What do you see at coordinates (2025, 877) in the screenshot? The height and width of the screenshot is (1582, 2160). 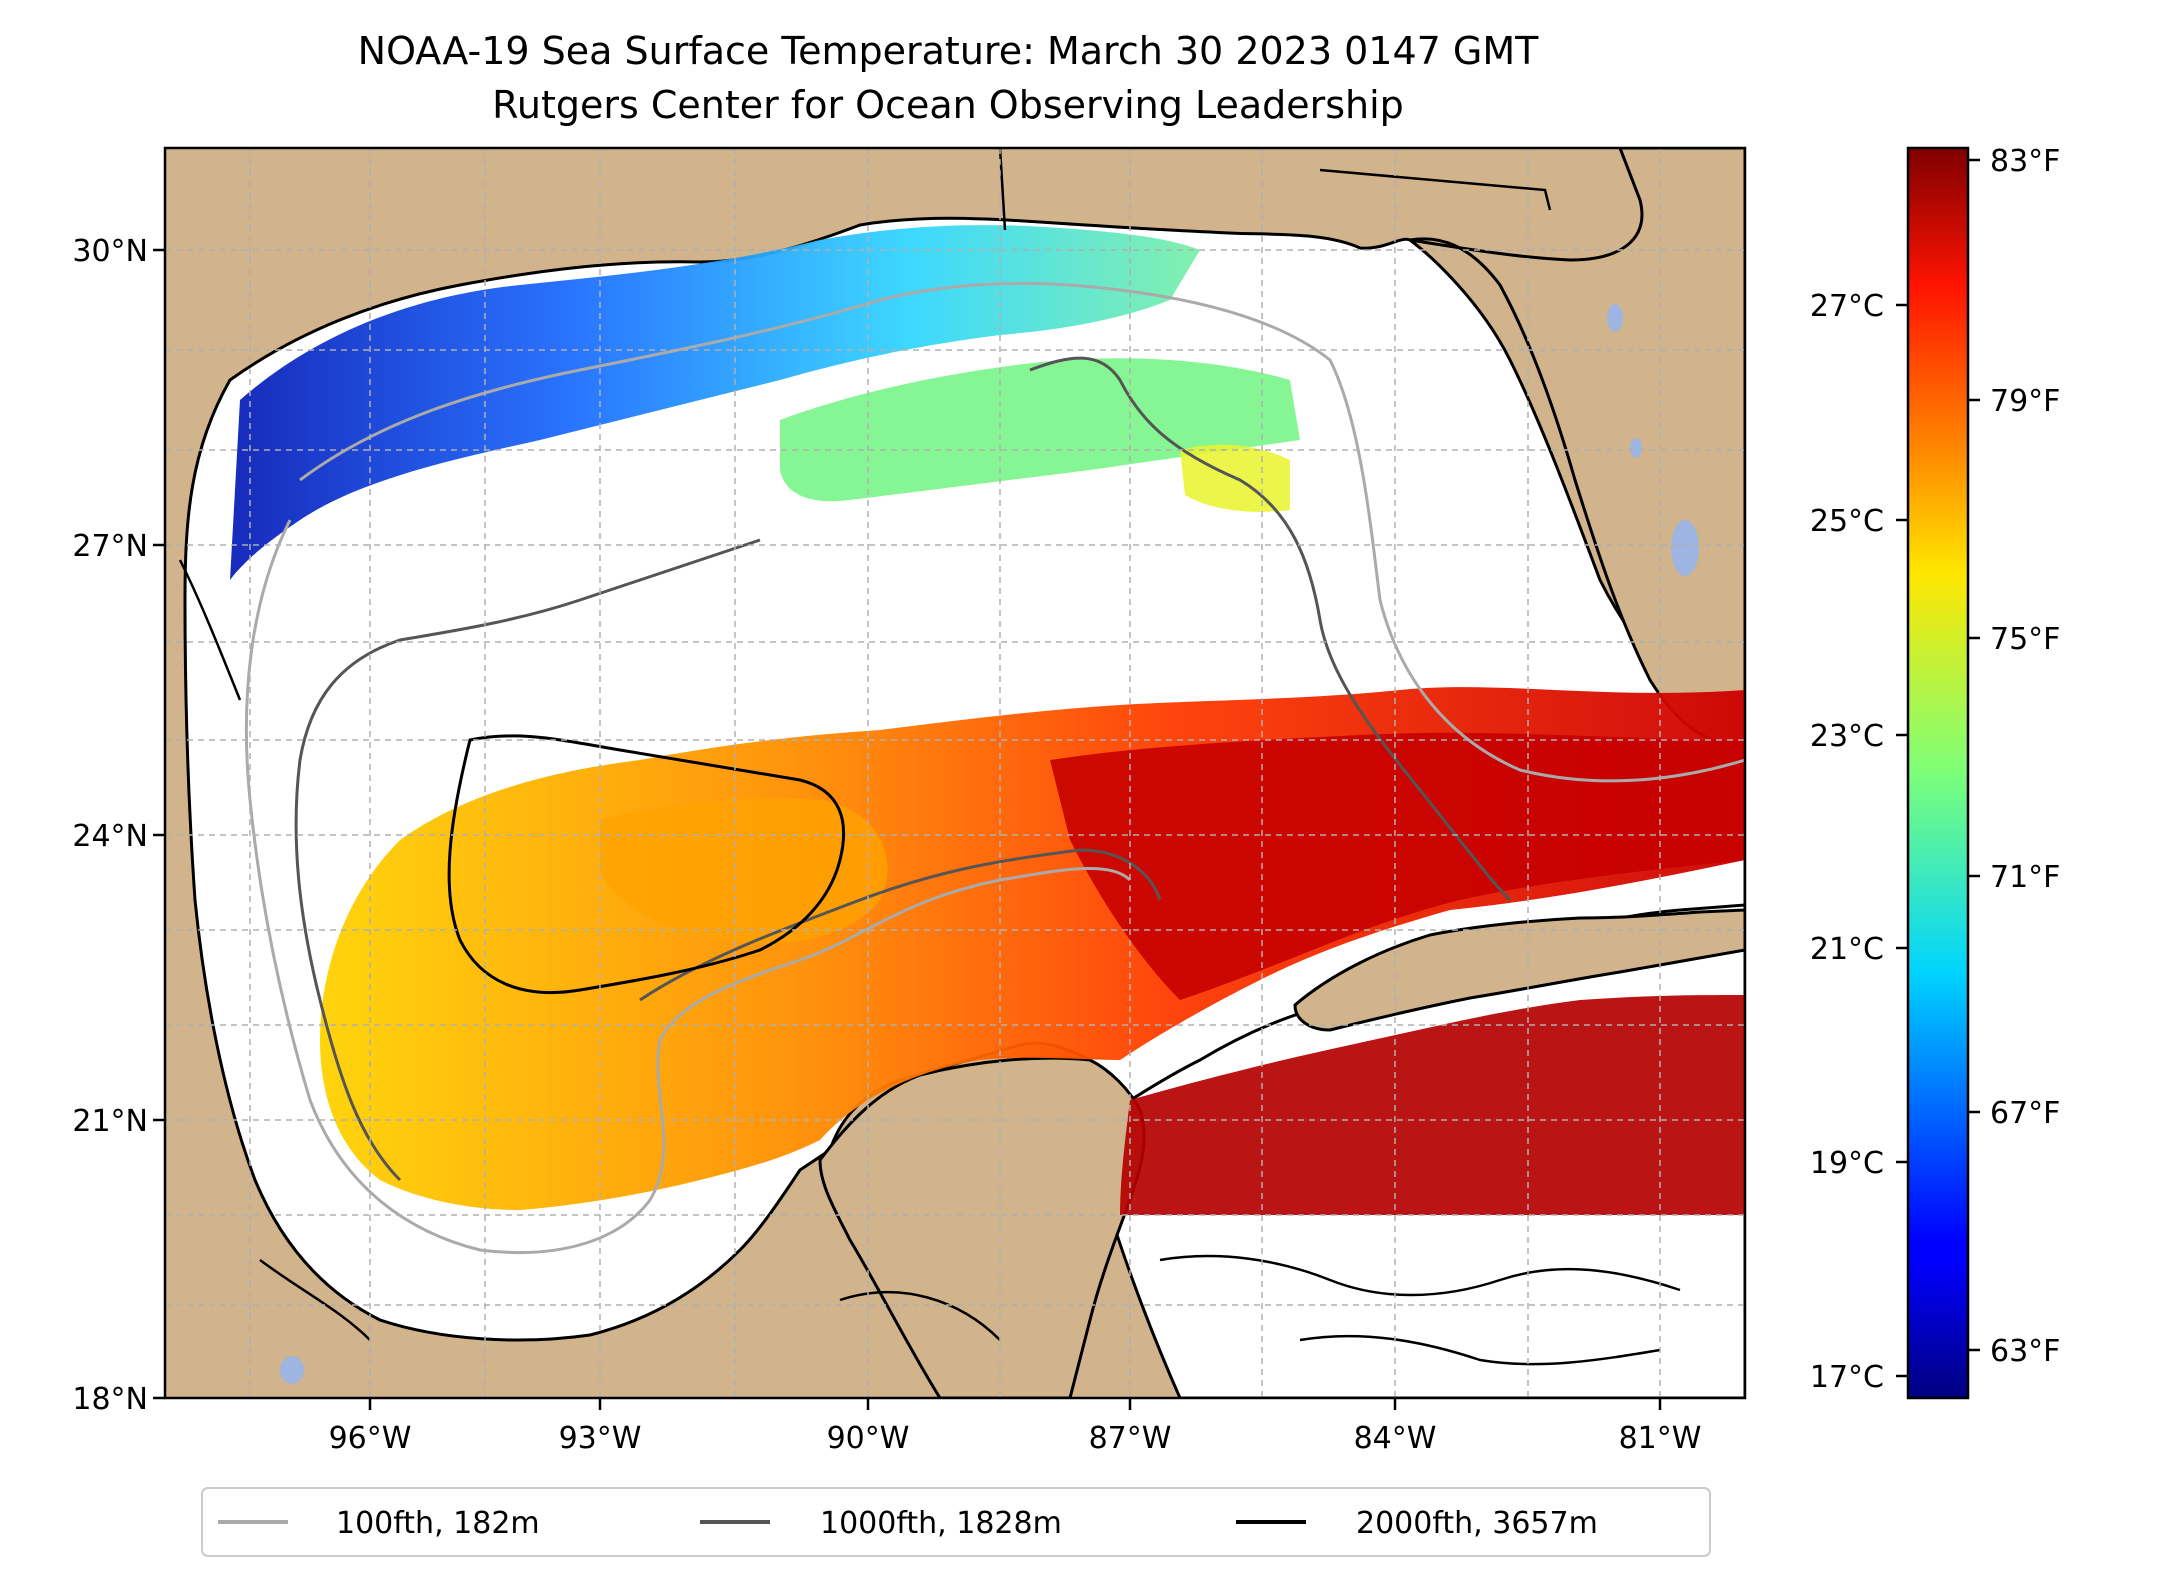 I see `fahrenheit-tick-label: 71°F` at bounding box center [2025, 877].